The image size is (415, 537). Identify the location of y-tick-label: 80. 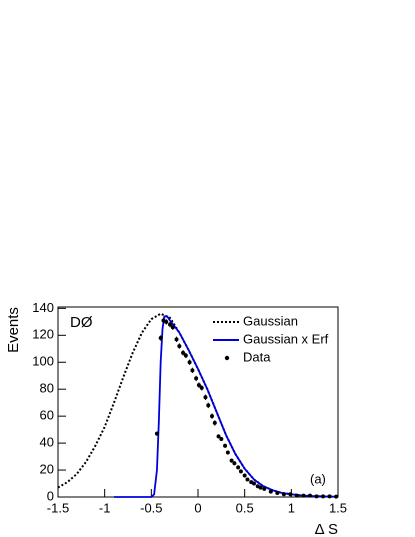
(47, 388).